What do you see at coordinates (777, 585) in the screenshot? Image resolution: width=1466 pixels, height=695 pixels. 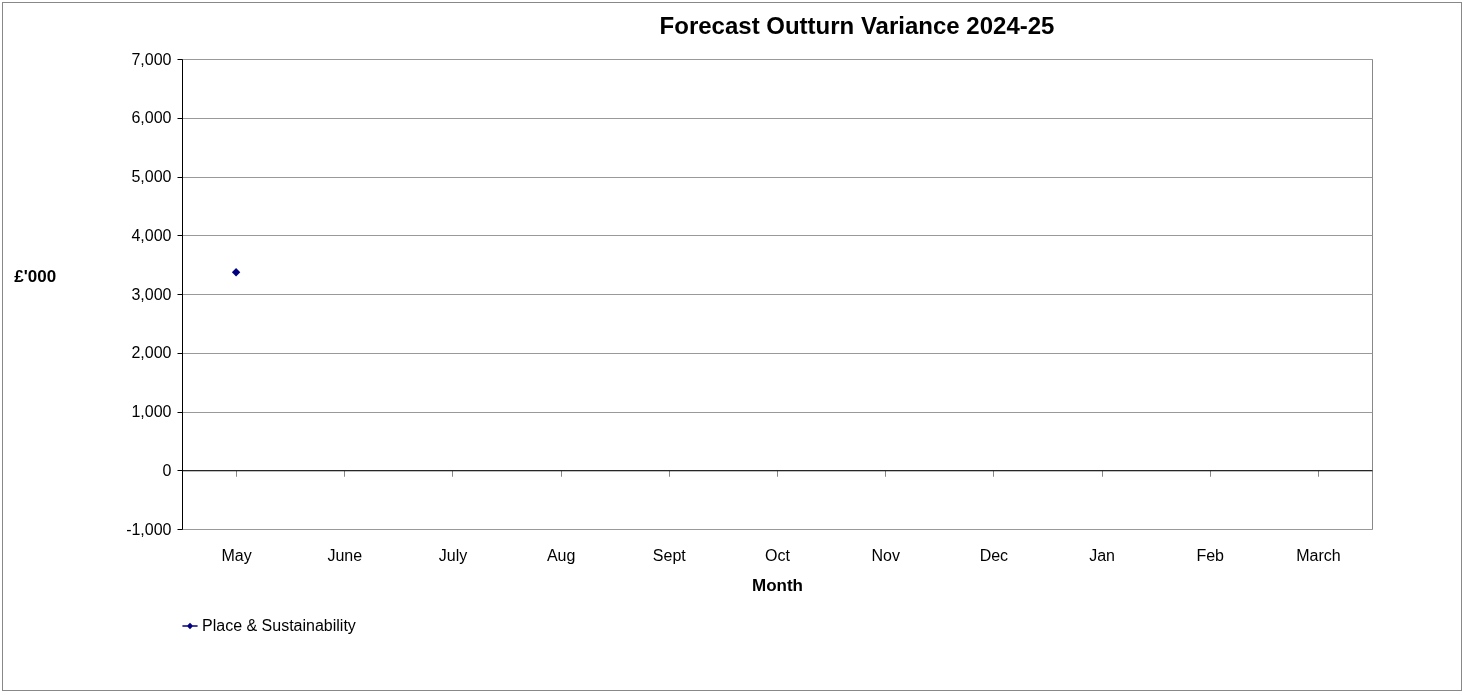 I see `x-axis-title: Month` at bounding box center [777, 585].